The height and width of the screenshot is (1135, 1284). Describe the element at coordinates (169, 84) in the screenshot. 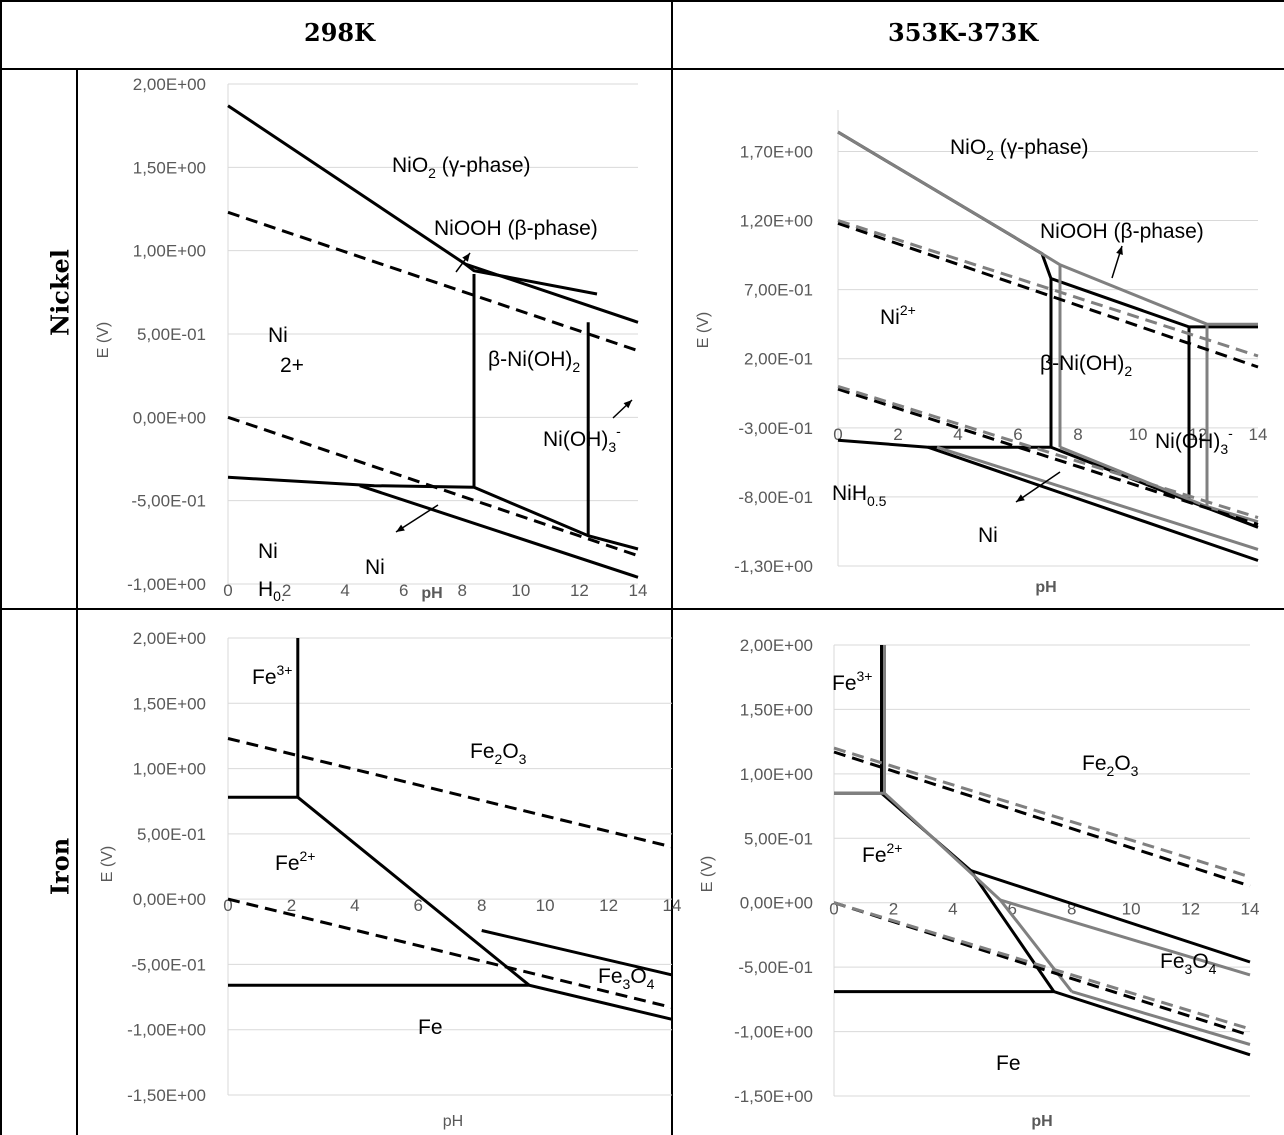

I see `y-tick-label: 2,00E+00` at that location.